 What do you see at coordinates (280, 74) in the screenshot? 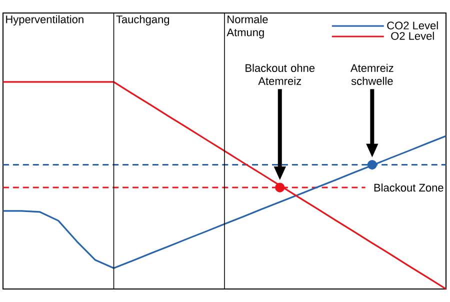
I see `annotation: Blackout ohne Atemreiz` at bounding box center [280, 74].